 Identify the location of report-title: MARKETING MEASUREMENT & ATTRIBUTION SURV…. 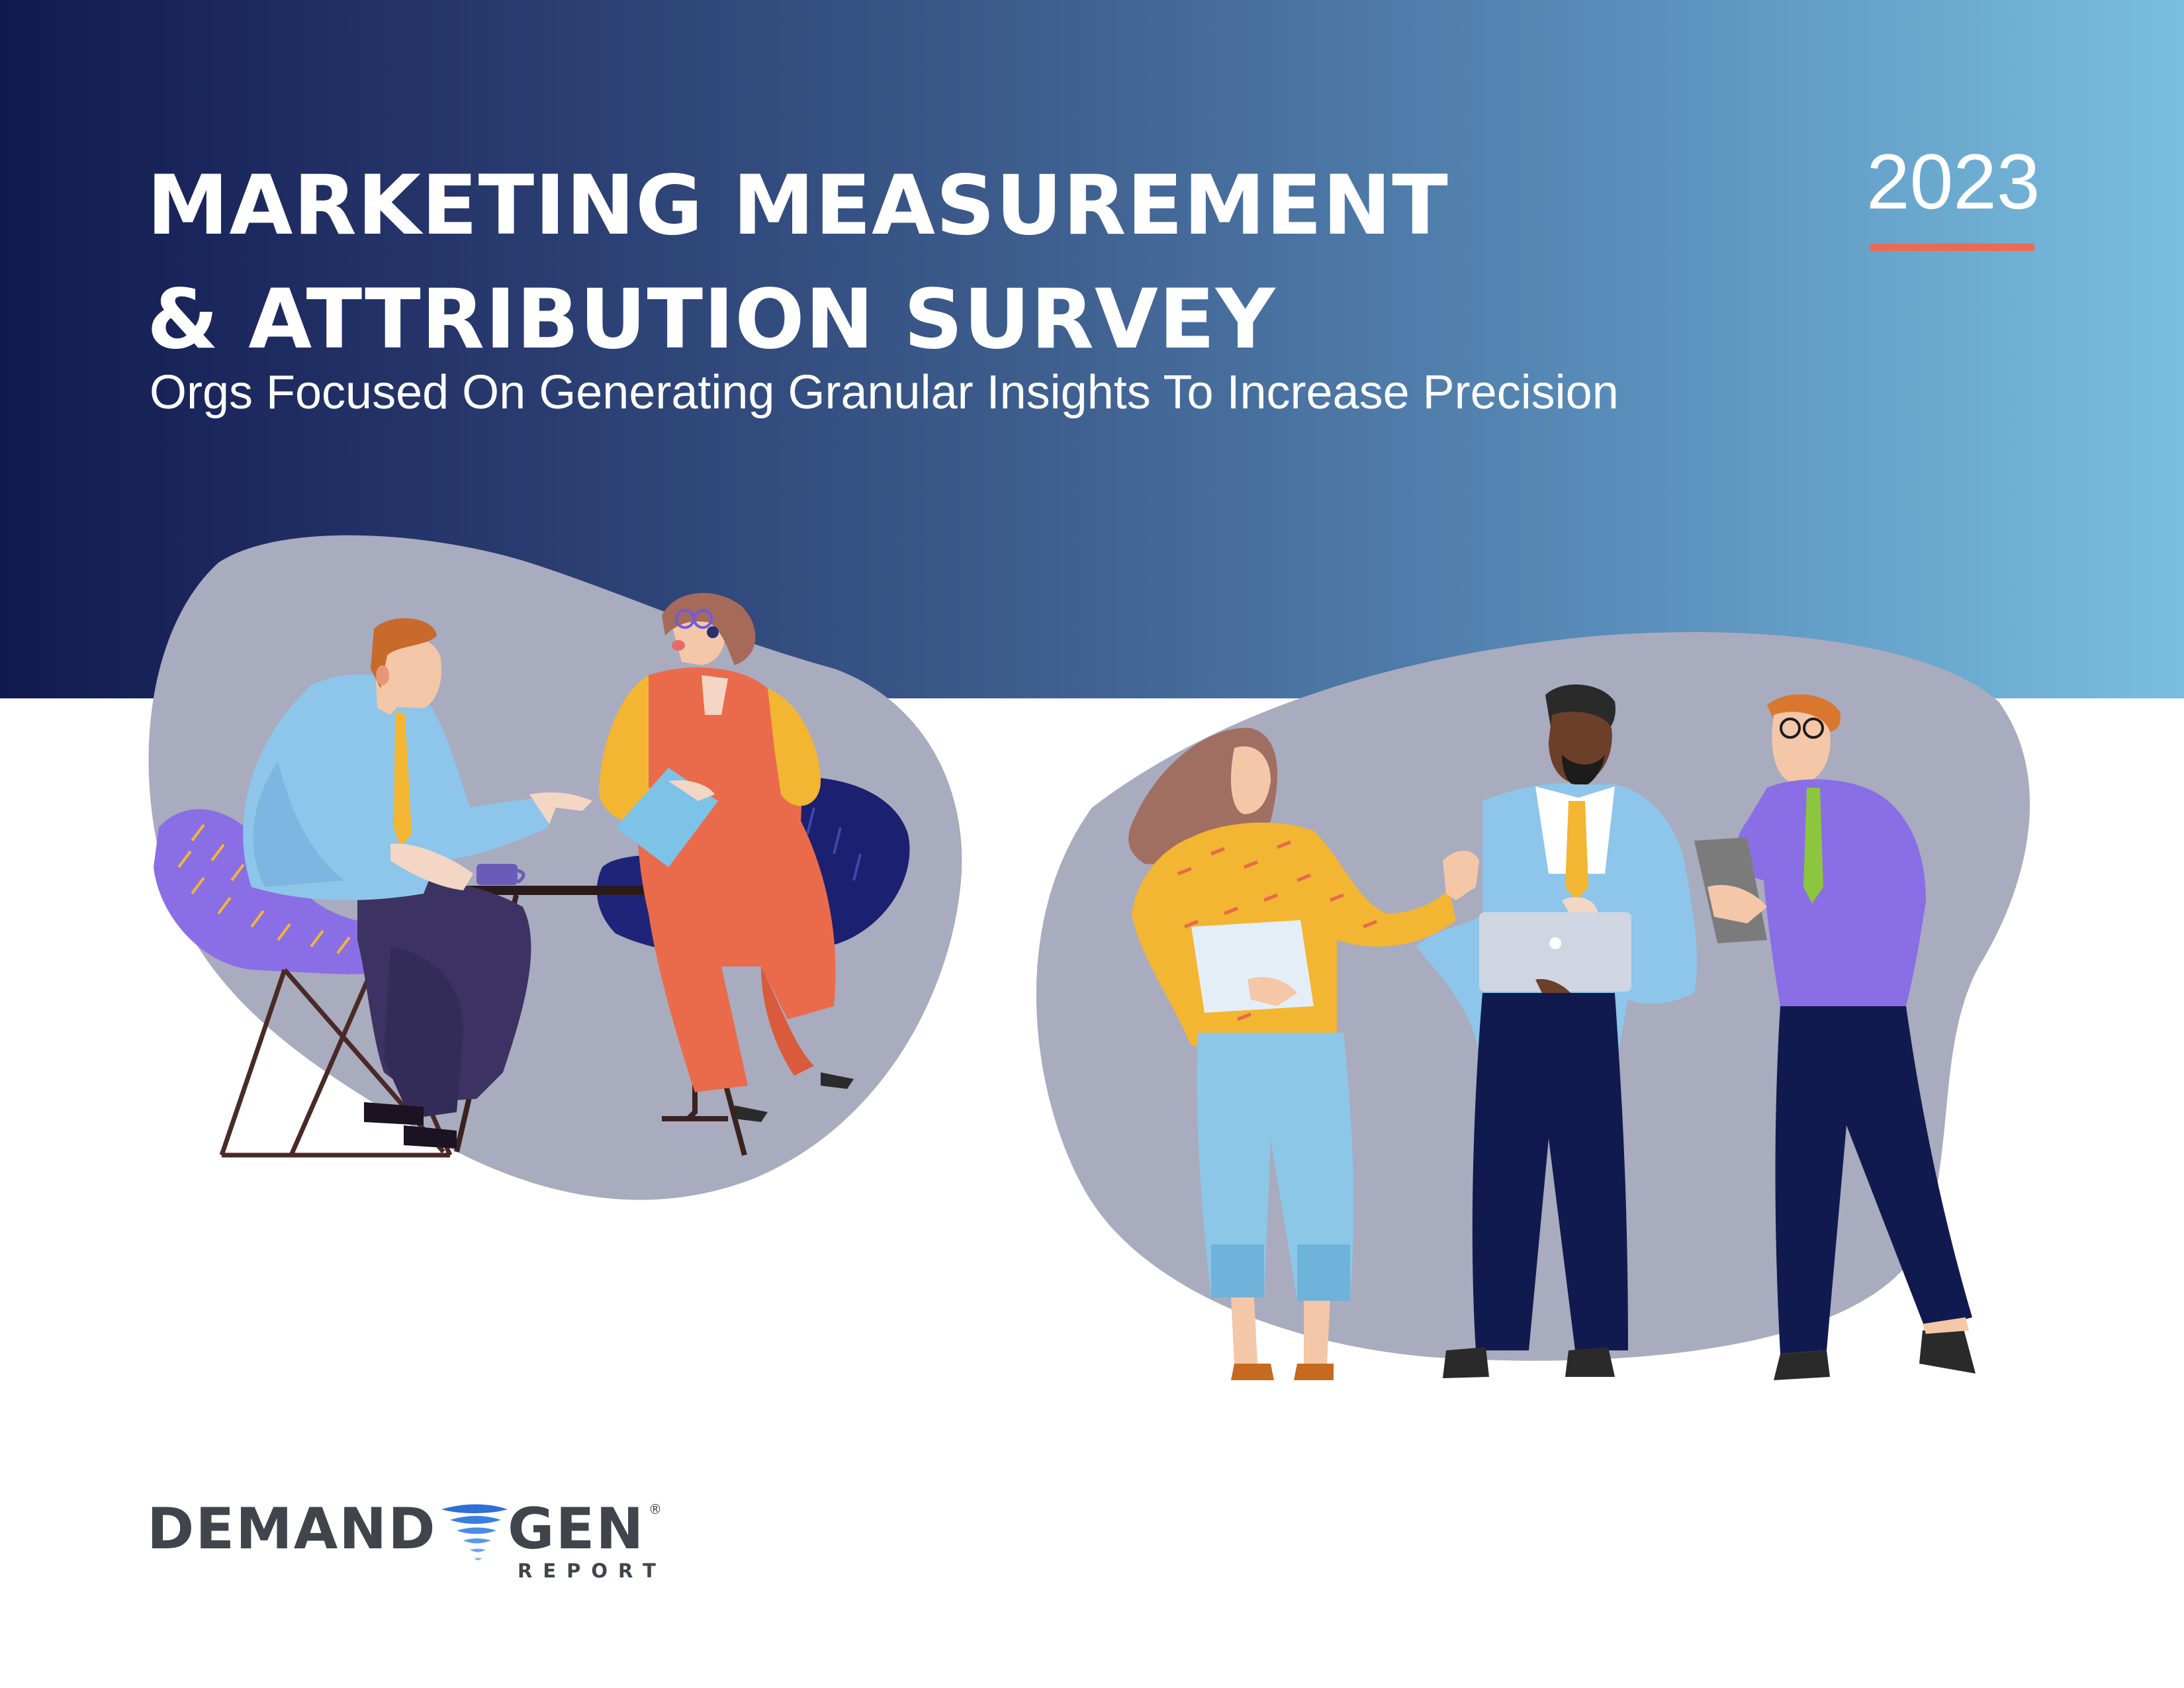
(798, 263).